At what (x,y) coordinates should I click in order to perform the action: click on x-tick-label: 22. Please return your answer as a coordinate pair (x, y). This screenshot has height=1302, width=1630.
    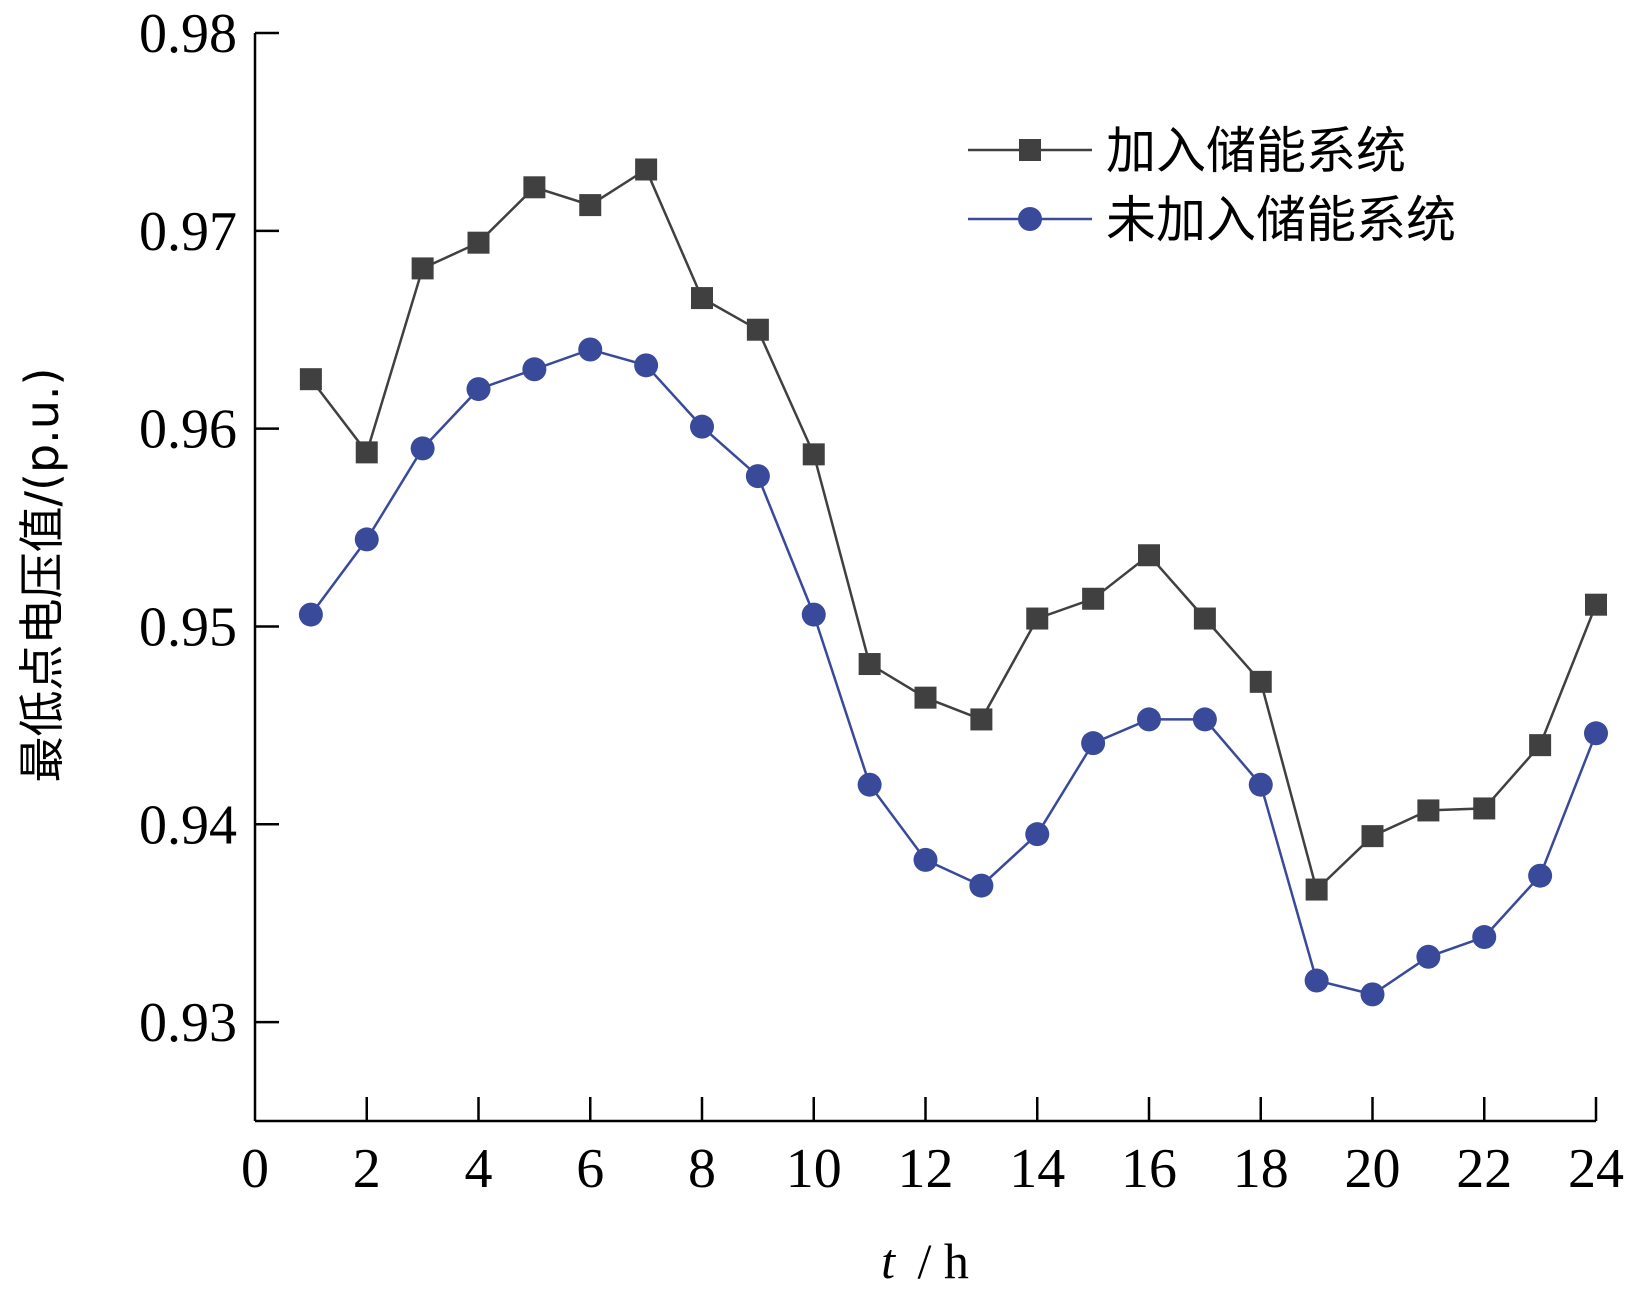
    Looking at the image, I should click on (1484, 1169).